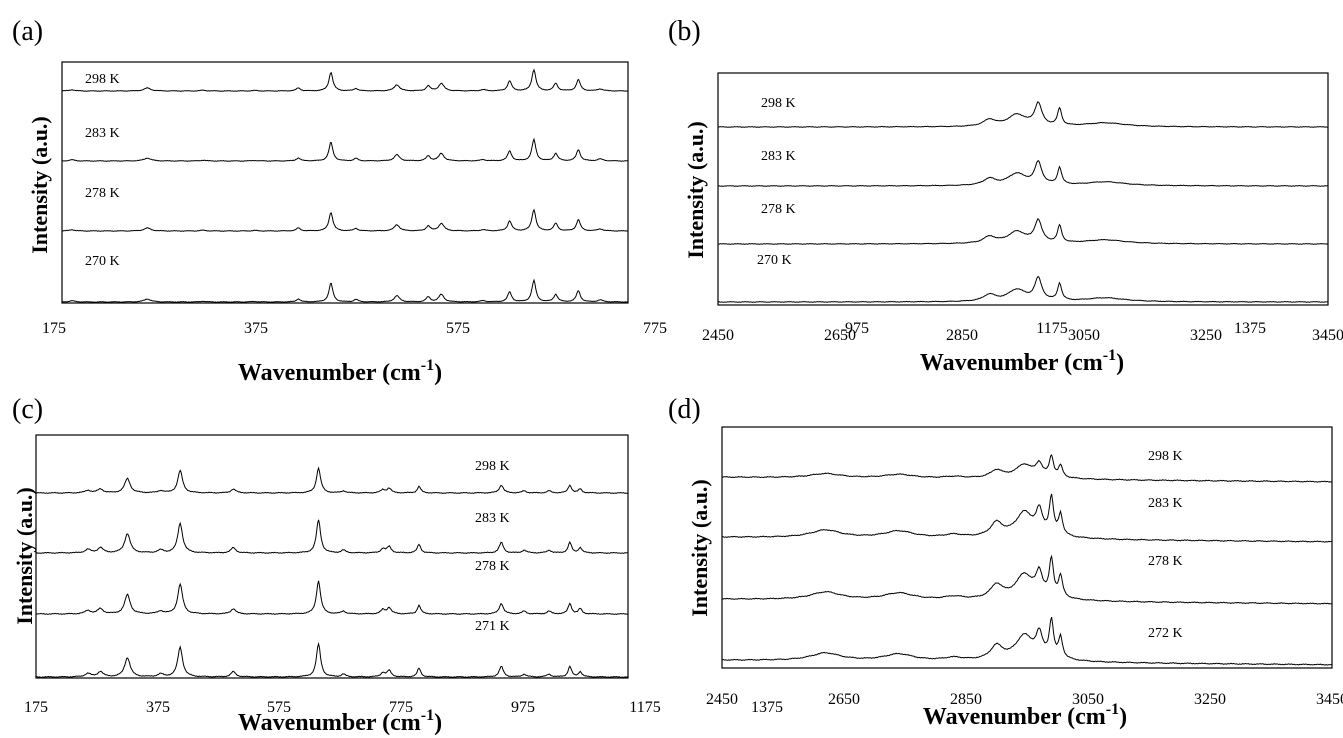 This screenshot has width=1343, height=738. Describe the element at coordinates (684, 409) in the screenshot. I see `panel-label: (d)` at that location.